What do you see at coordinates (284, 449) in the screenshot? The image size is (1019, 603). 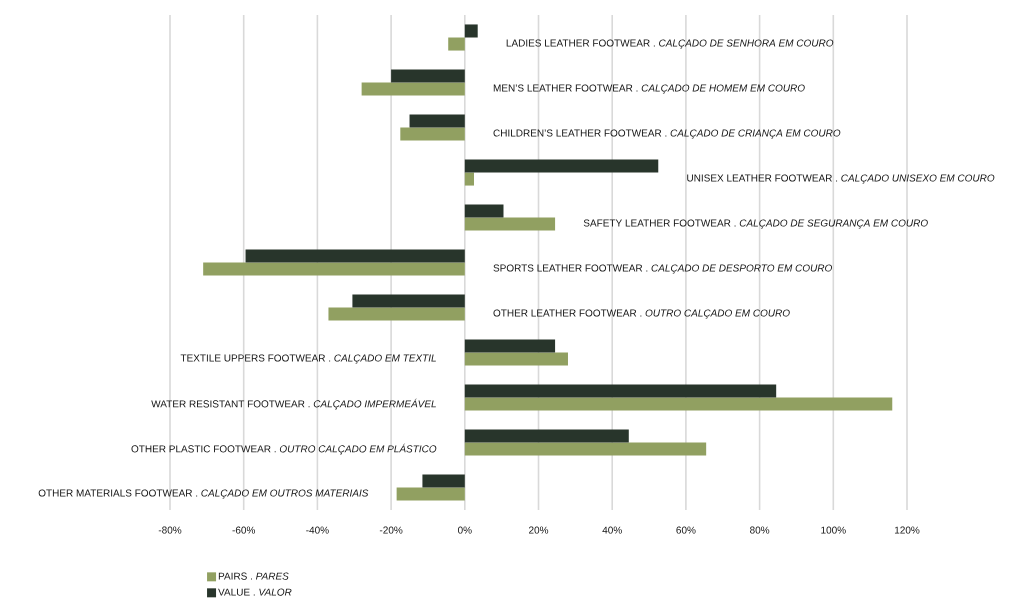 I see `y-tick-label: OTHER PLASTIC FOOTWEAR . OUTRO CALÇADO EM PLÁSTICO` at bounding box center [284, 449].